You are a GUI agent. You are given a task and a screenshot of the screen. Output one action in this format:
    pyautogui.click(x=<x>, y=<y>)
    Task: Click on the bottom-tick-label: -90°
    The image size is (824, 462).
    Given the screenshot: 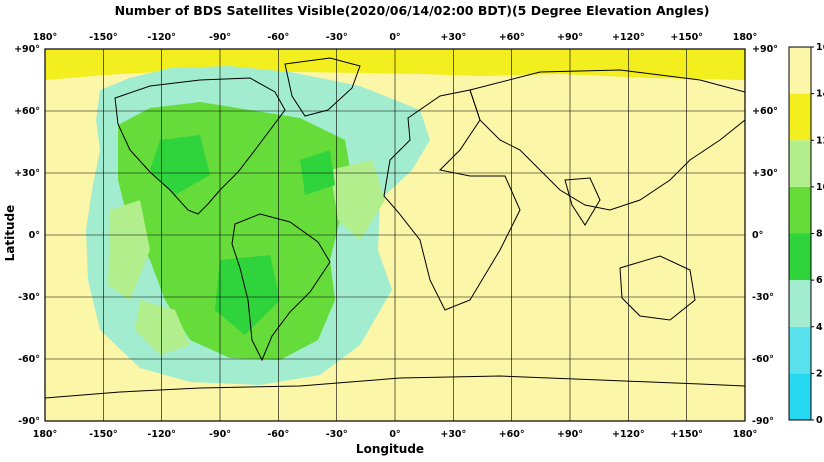 What is the action you would take?
    pyautogui.click(x=220, y=434)
    